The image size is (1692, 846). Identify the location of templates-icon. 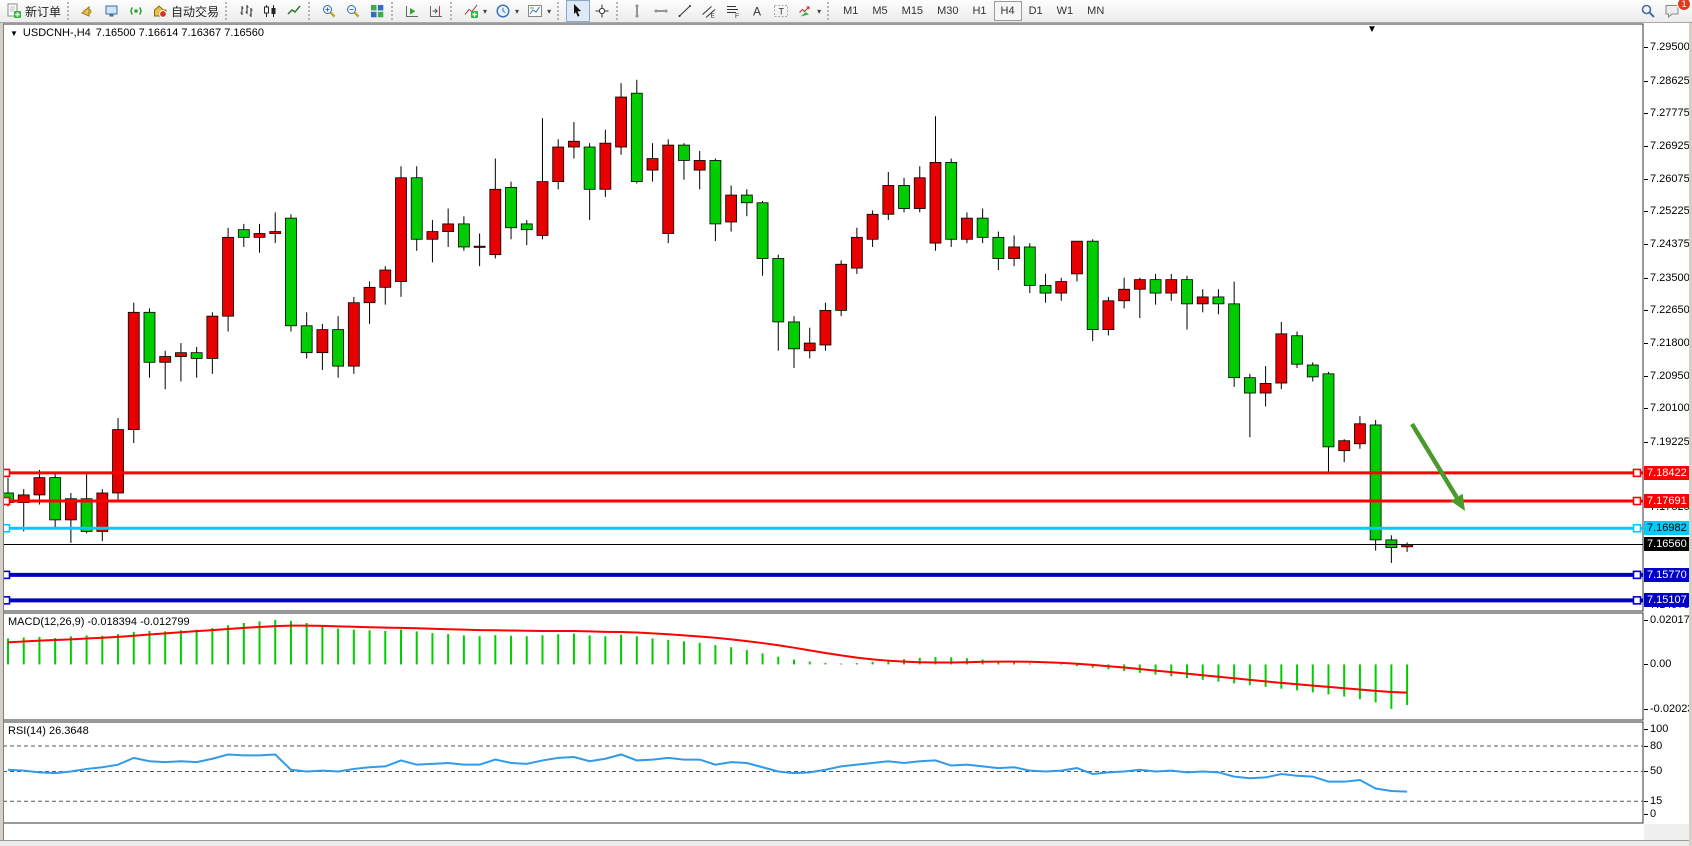
(535, 11).